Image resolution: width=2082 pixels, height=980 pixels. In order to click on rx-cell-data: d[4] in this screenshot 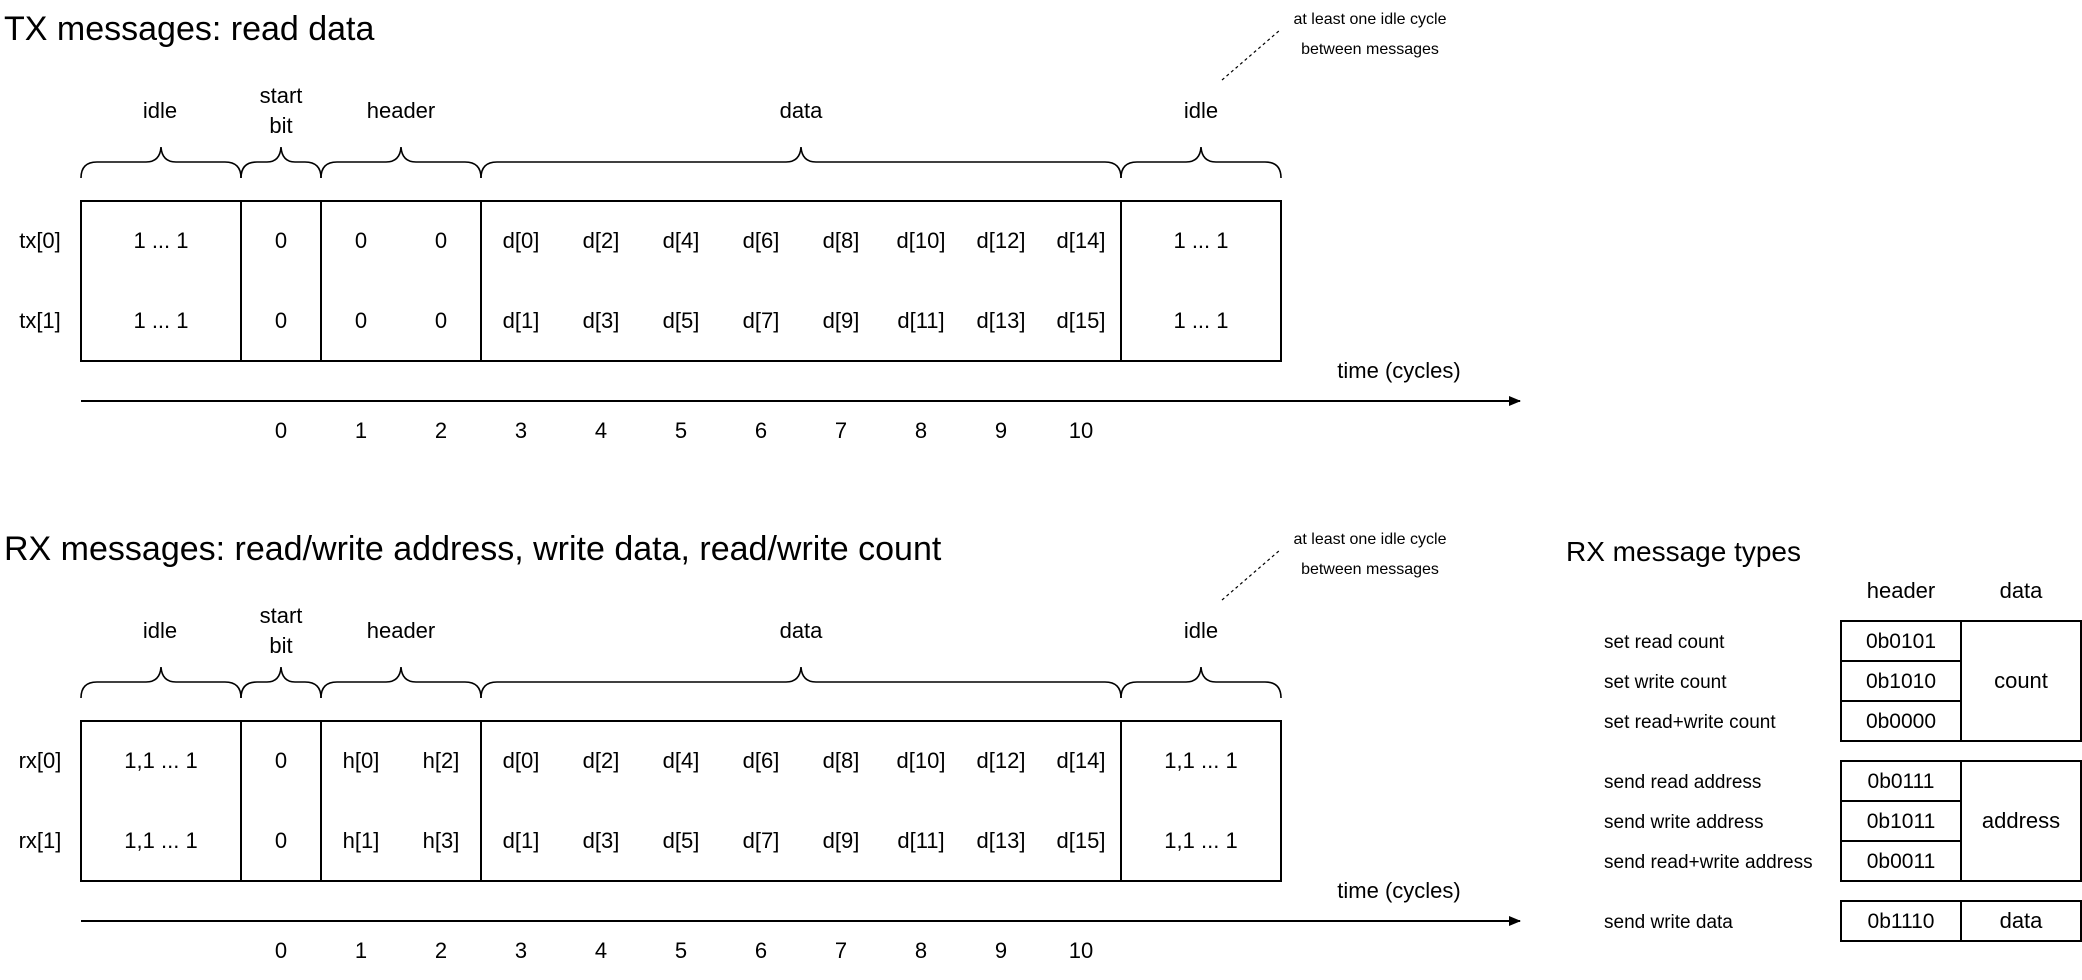, I will do `click(681, 760)`.